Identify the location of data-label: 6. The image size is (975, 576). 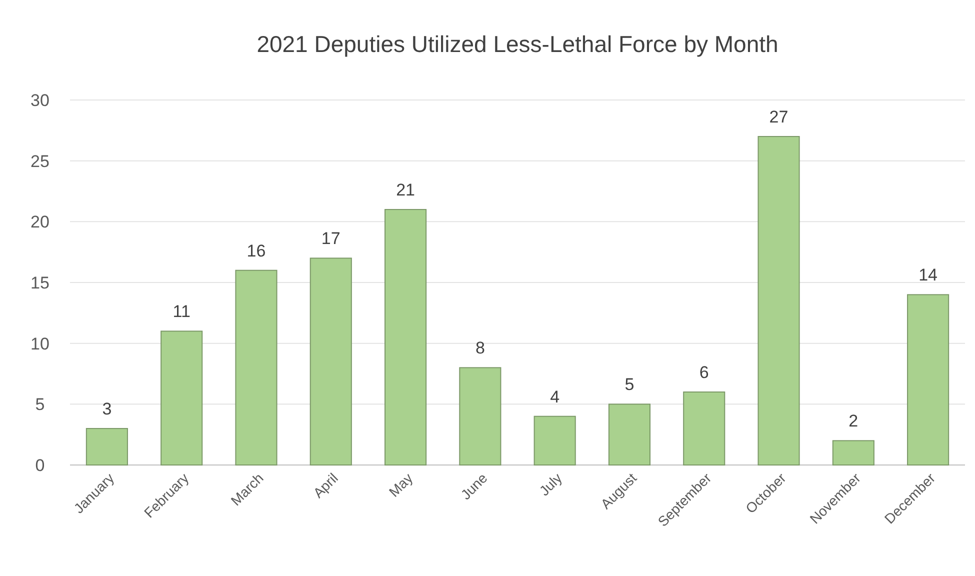
(704, 372).